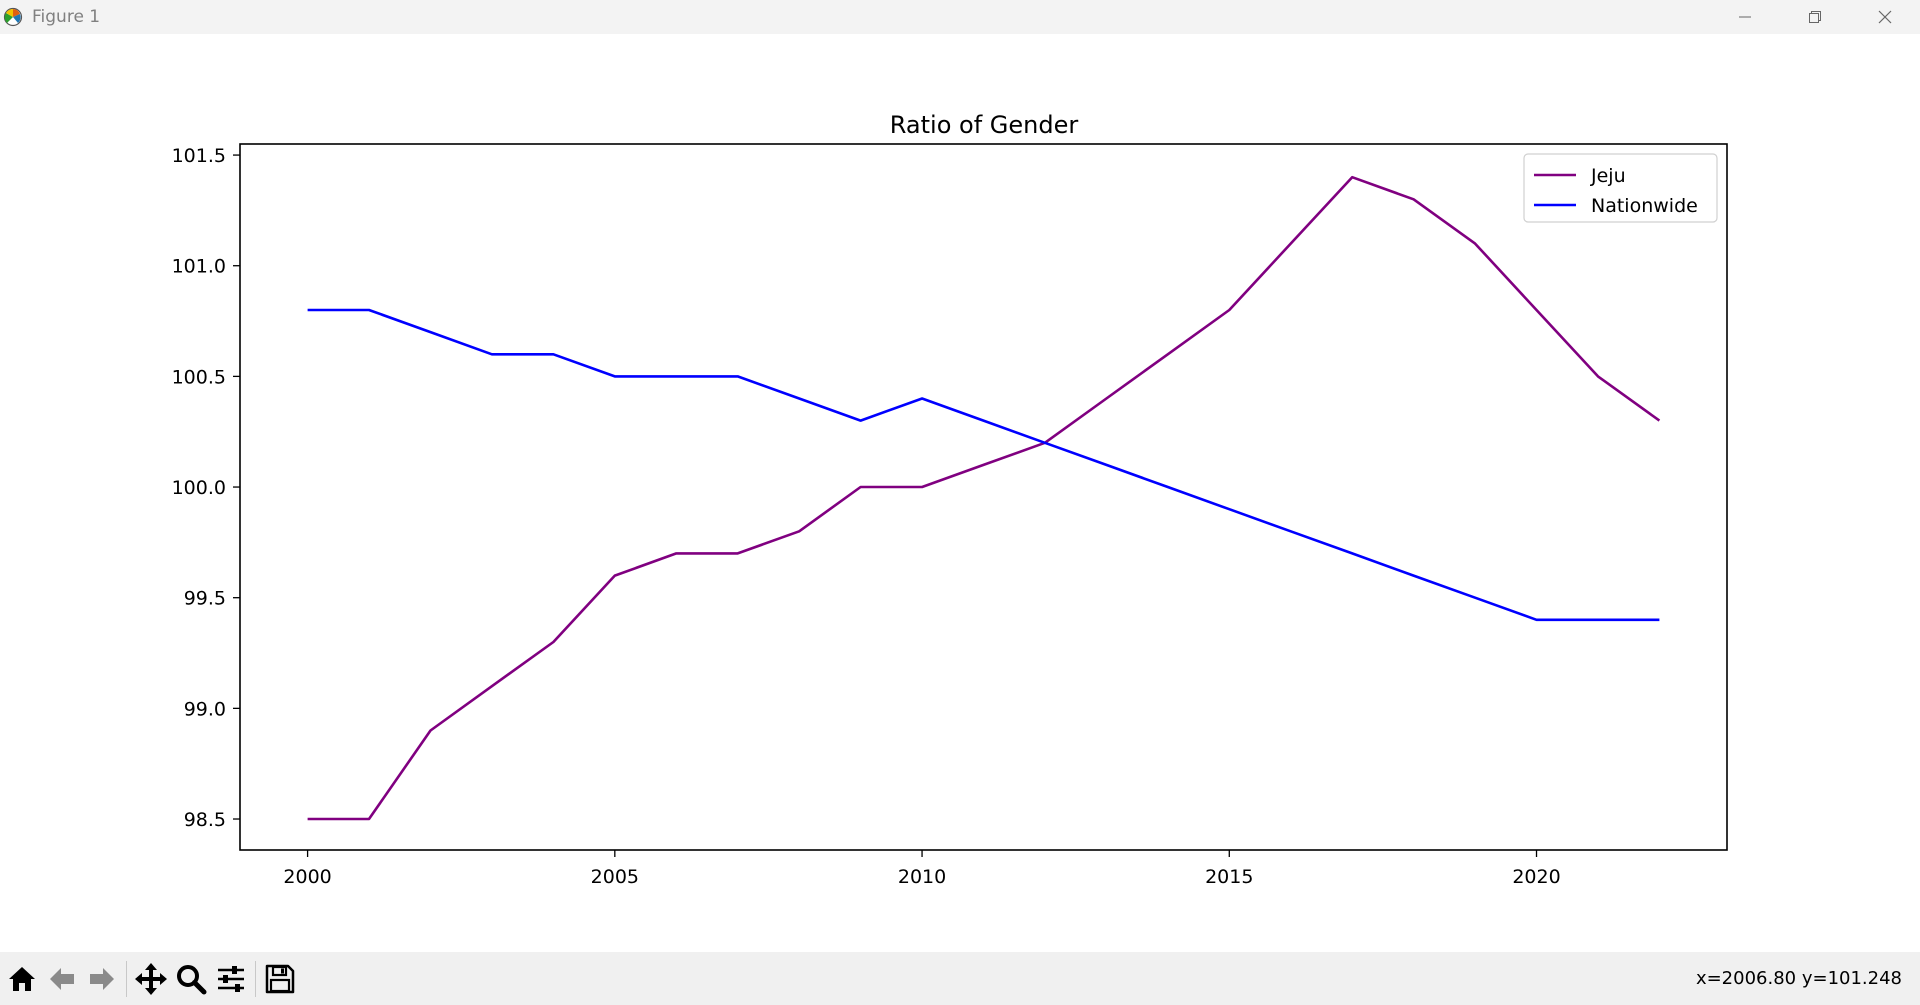 This screenshot has height=1005, width=1920. What do you see at coordinates (1798, 978) in the screenshot?
I see `cursor-coordinates: x=2006.80 y=101.248` at bounding box center [1798, 978].